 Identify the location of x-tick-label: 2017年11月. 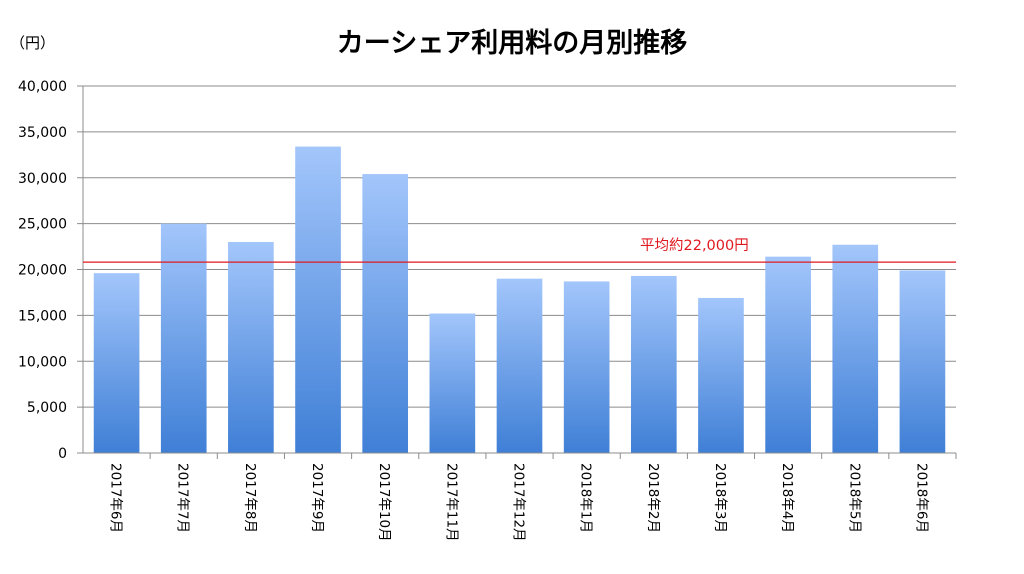
(451, 502).